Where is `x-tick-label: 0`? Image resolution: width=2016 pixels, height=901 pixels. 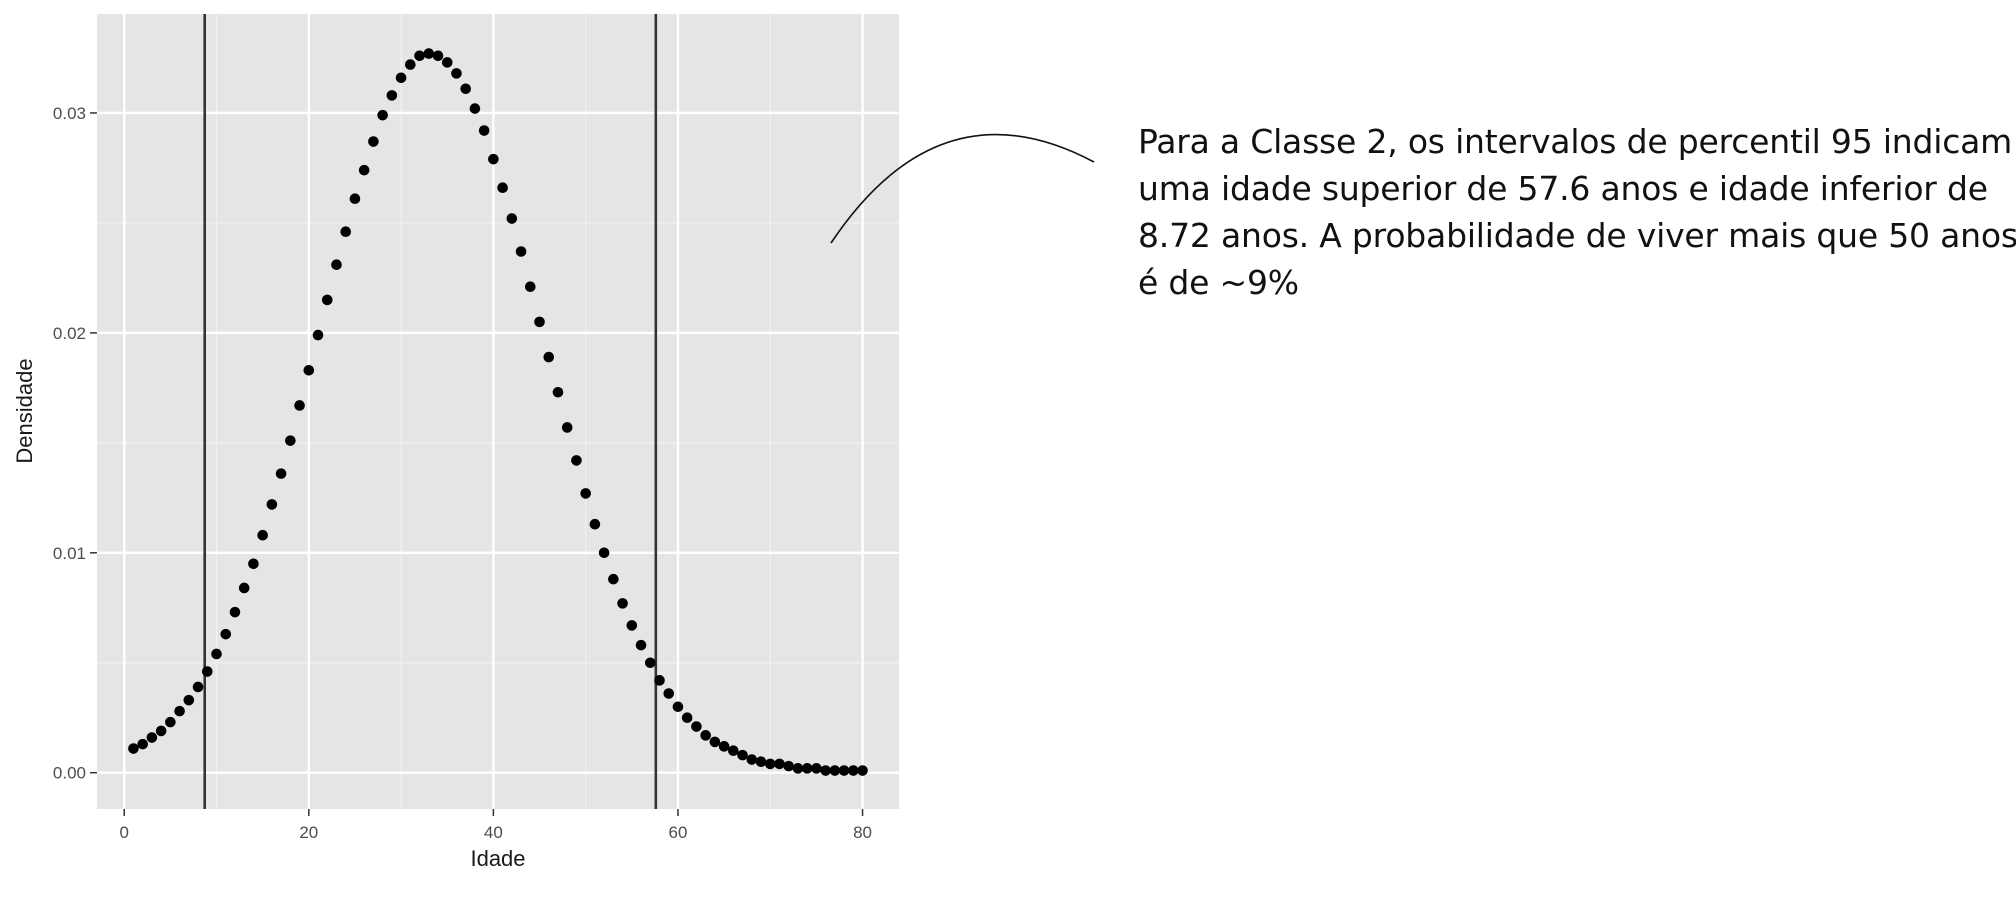
x-tick-label: 0 is located at coordinates (123, 832).